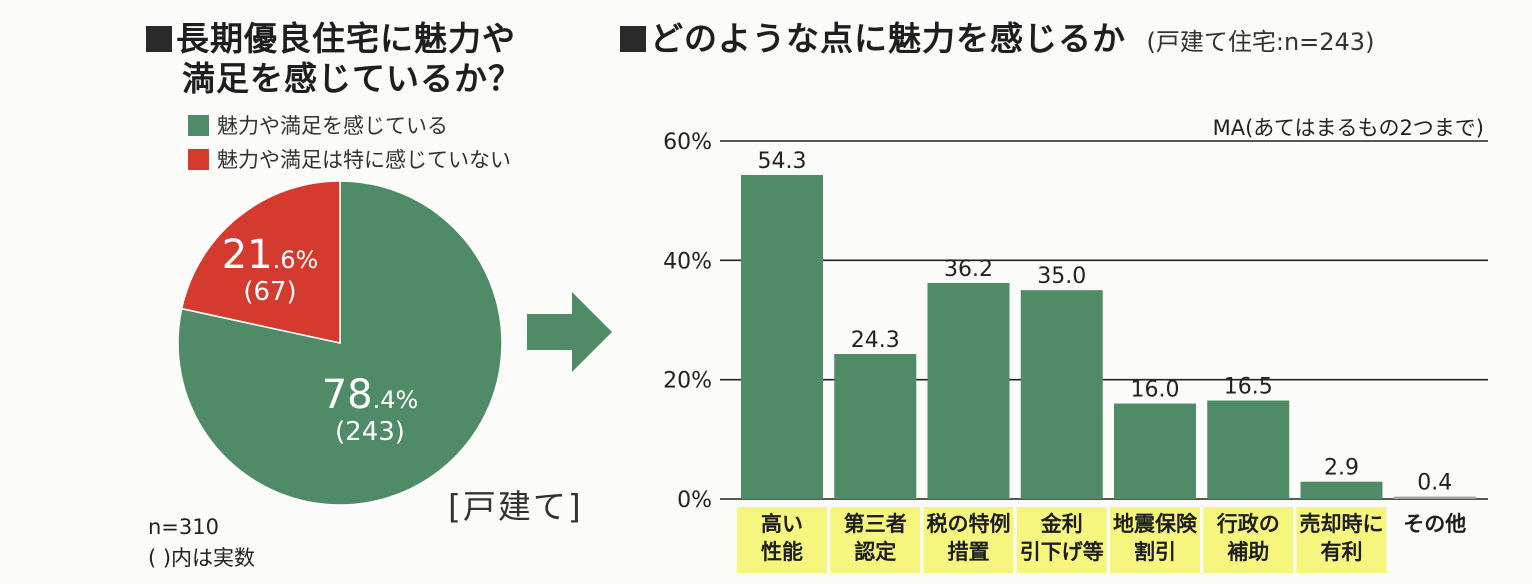  Describe the element at coordinates (198, 125) in the screenshot. I see `legend-swatch-green` at that location.